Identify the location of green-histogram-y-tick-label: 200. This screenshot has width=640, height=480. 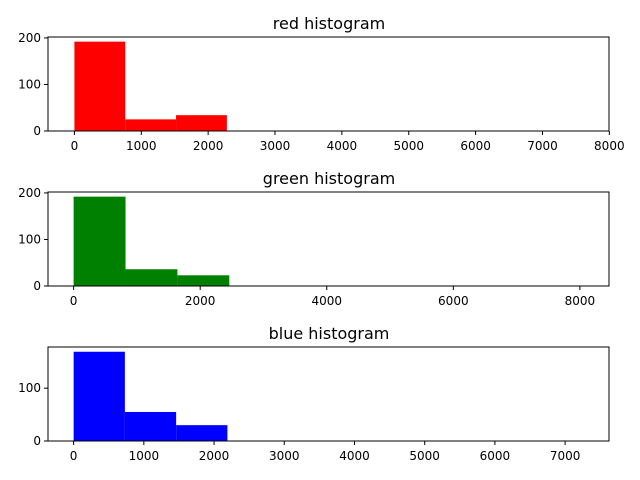
(29, 193).